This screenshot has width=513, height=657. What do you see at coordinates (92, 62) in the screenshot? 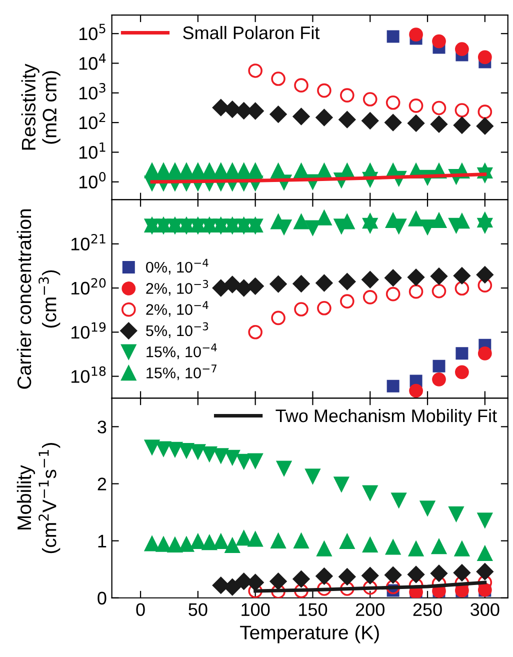
I see `y-tick-label: 10$^{4}$` at bounding box center [92, 62].